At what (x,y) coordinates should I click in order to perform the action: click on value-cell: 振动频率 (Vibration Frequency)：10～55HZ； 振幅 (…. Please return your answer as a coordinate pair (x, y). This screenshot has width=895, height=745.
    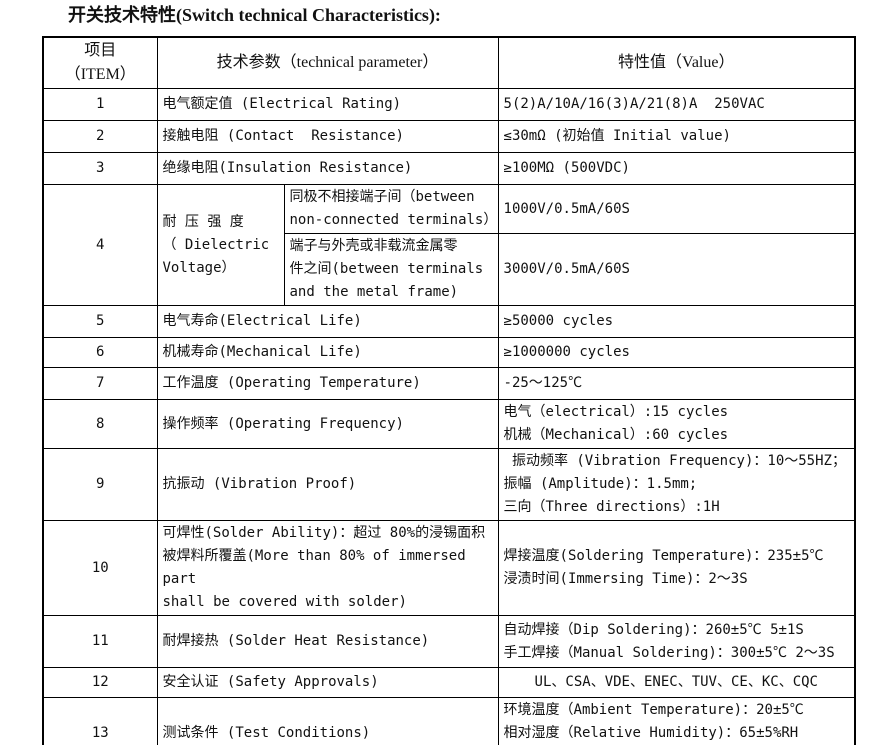
    Looking at the image, I should click on (676, 484).